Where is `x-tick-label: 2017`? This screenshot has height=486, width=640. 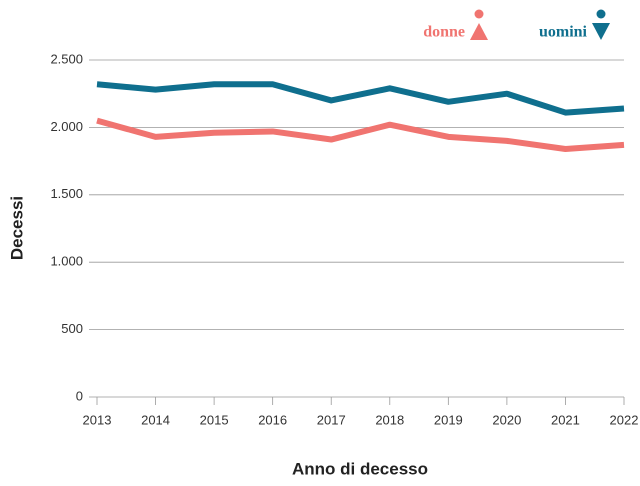
x-tick-label: 2017 is located at coordinates (331, 419).